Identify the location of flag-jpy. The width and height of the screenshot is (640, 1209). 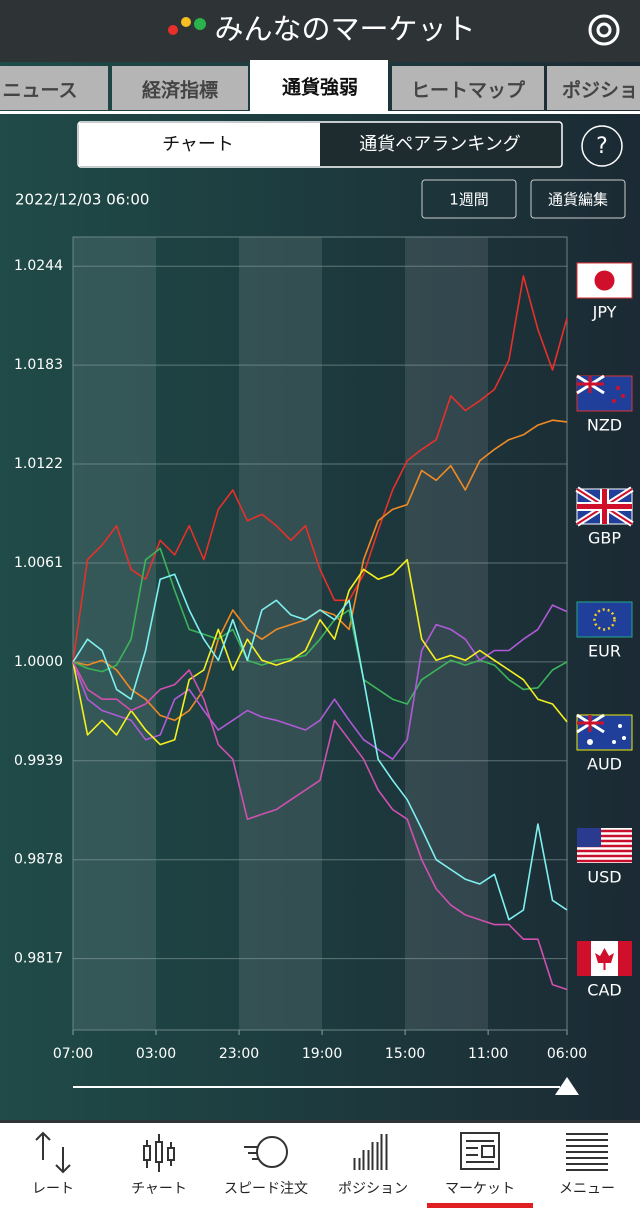
(604, 280).